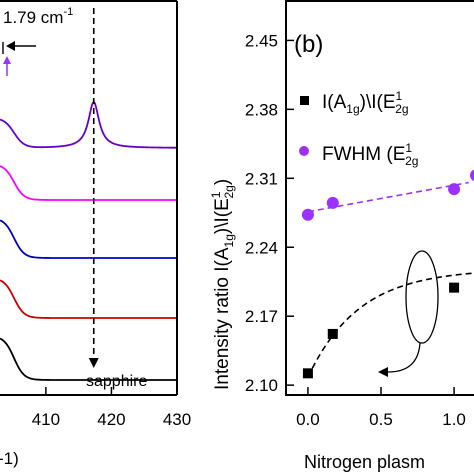 This screenshot has width=474, height=474. What do you see at coordinates (308, 419) in the screenshot?
I see `right-x-tick-label: 0.0` at bounding box center [308, 419].